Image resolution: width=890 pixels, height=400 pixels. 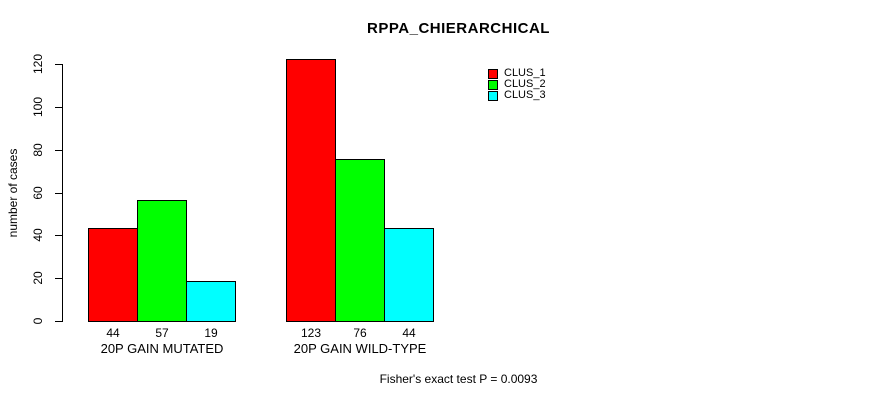 I want to click on bar-value-label: 76, so click(x=360, y=333).